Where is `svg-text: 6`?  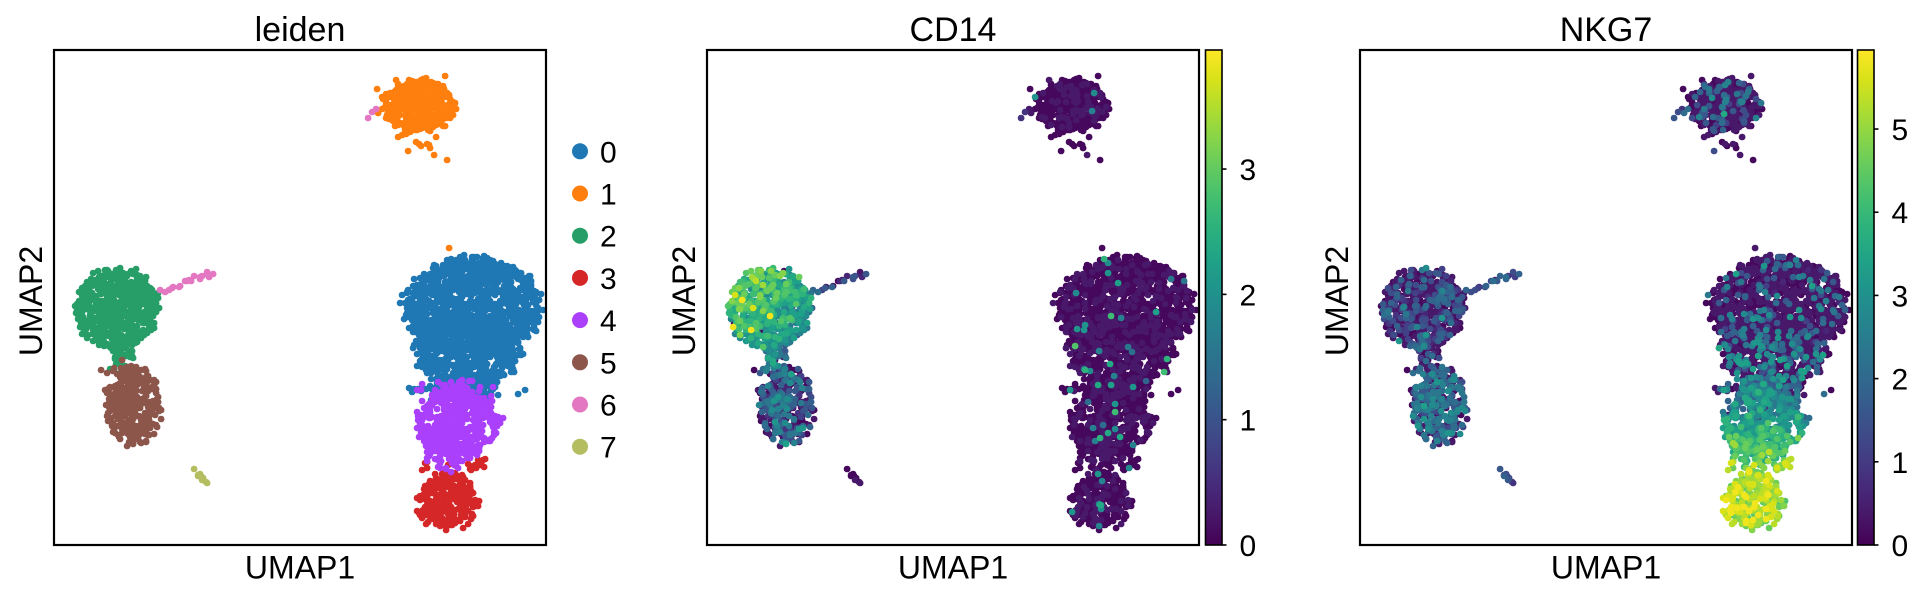 svg-text: 6 is located at coordinates (608, 406).